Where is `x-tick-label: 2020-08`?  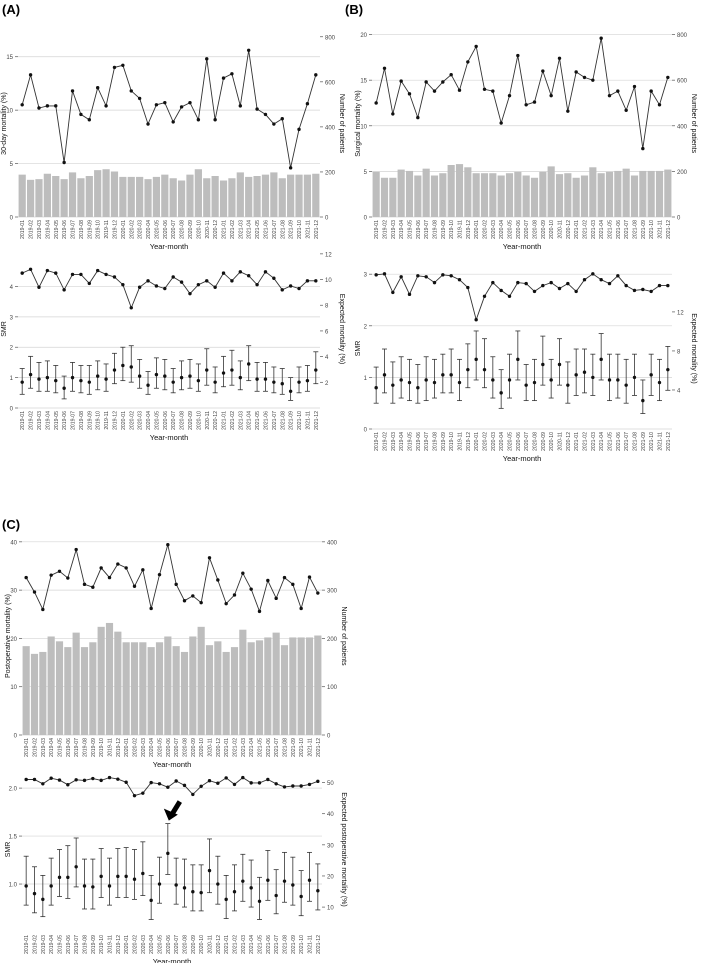 x-tick-label: 2020-08 is located at coordinates (186, 747).